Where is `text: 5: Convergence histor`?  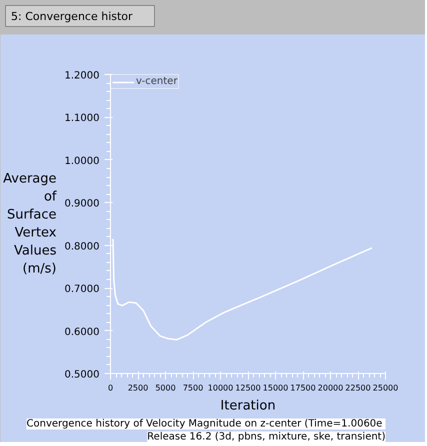 text: 5: Convergence histor is located at coordinates (72, 17).